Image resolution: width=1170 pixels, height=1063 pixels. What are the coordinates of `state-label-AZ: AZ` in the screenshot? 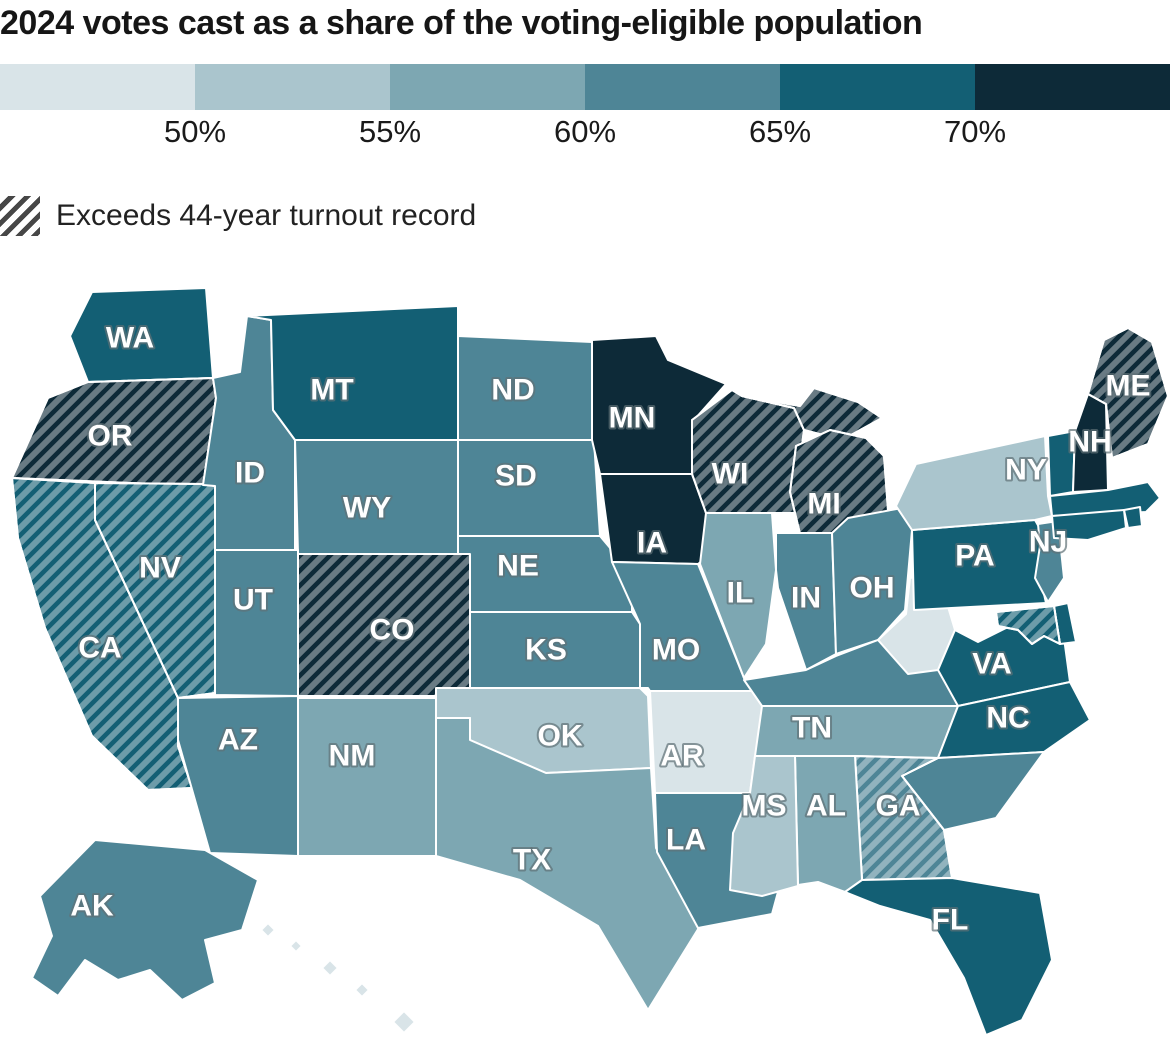 It's located at (238, 740).